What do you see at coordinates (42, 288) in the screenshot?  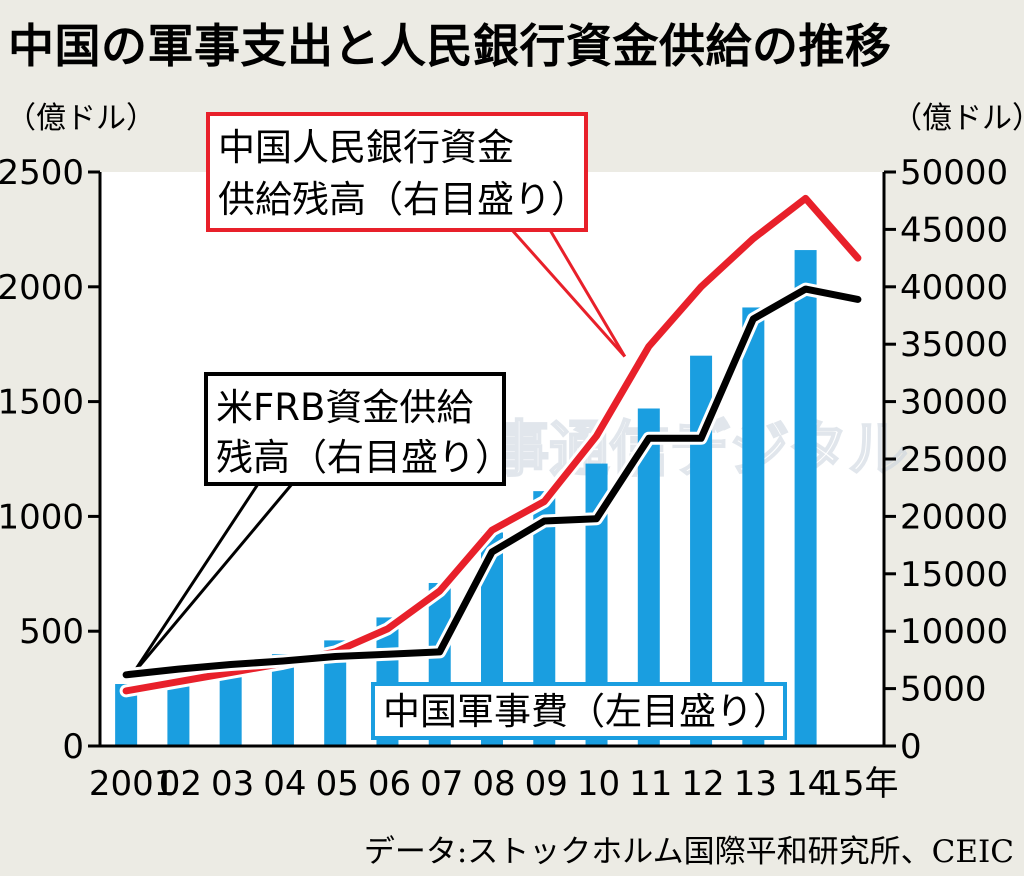 I see `left-tick-label-2000: 2000` at bounding box center [42, 288].